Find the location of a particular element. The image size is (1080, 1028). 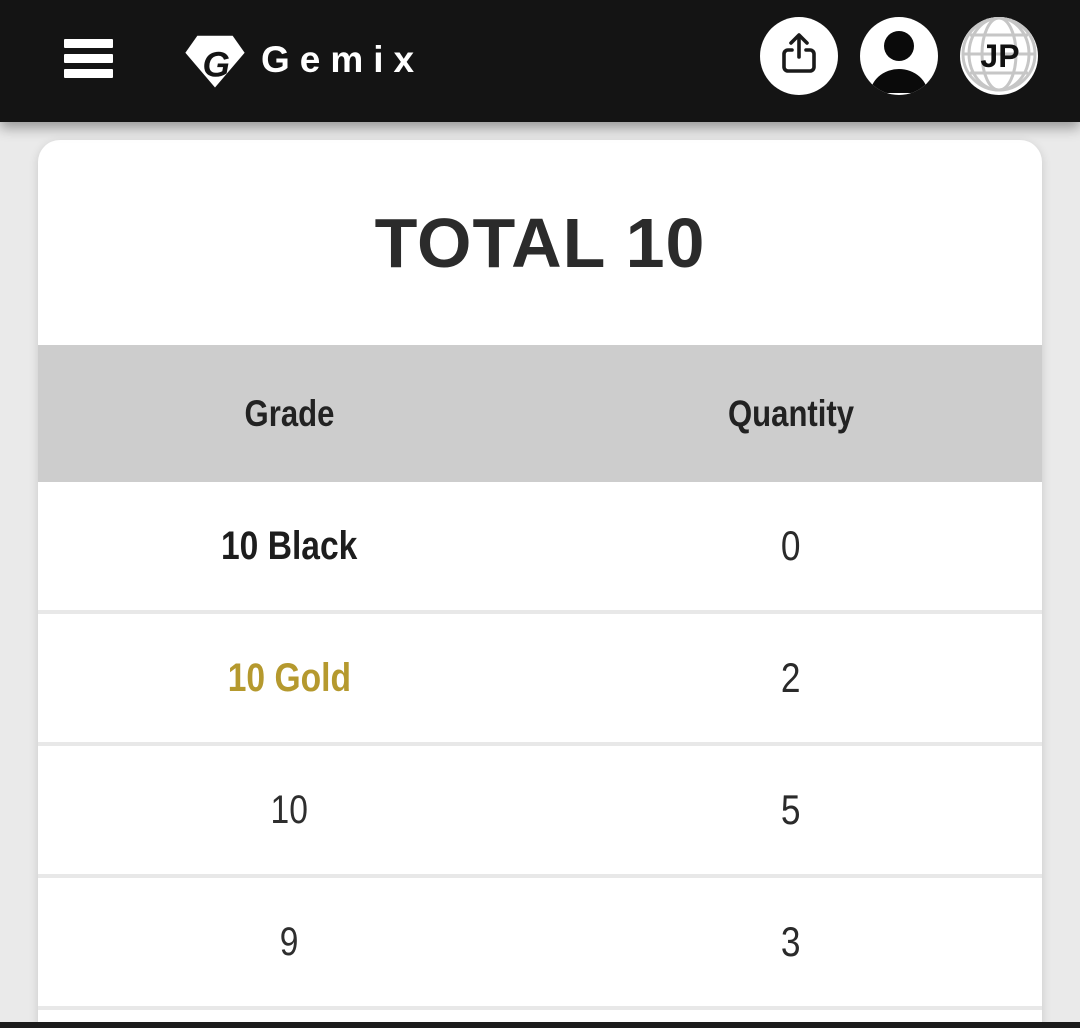

language-label: JP is located at coordinates (999, 56).